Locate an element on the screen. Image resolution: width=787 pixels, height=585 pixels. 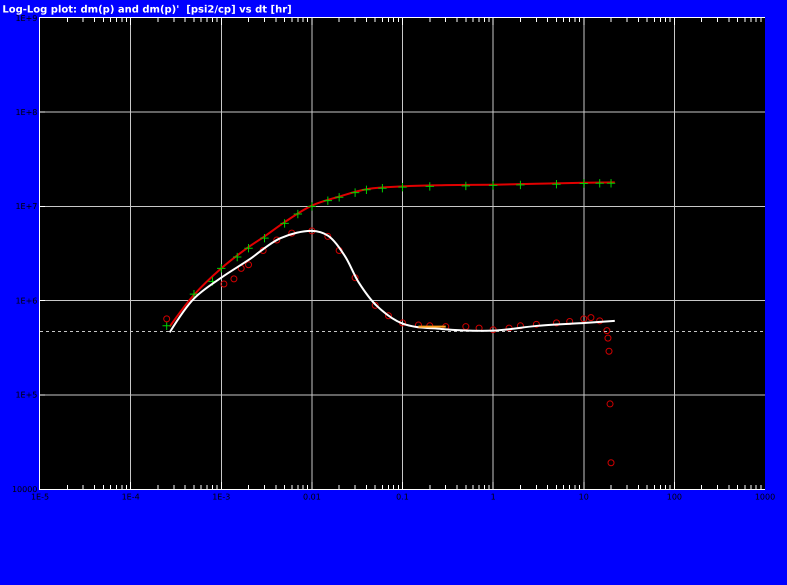
y-tick-label: 1E+6 is located at coordinates (26, 301).